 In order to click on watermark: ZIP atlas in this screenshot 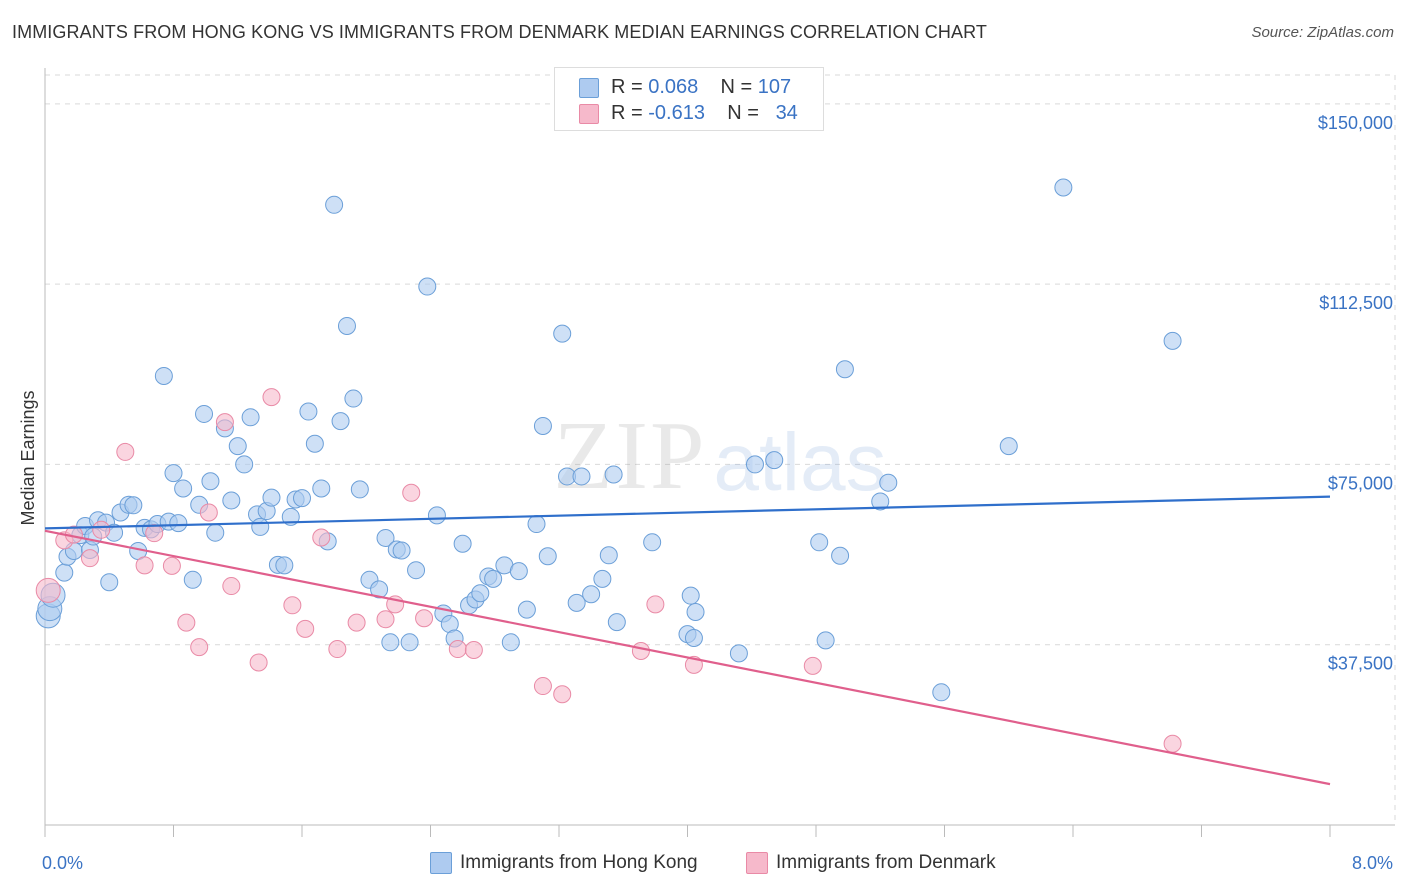, I will do `click(720, 456)`.